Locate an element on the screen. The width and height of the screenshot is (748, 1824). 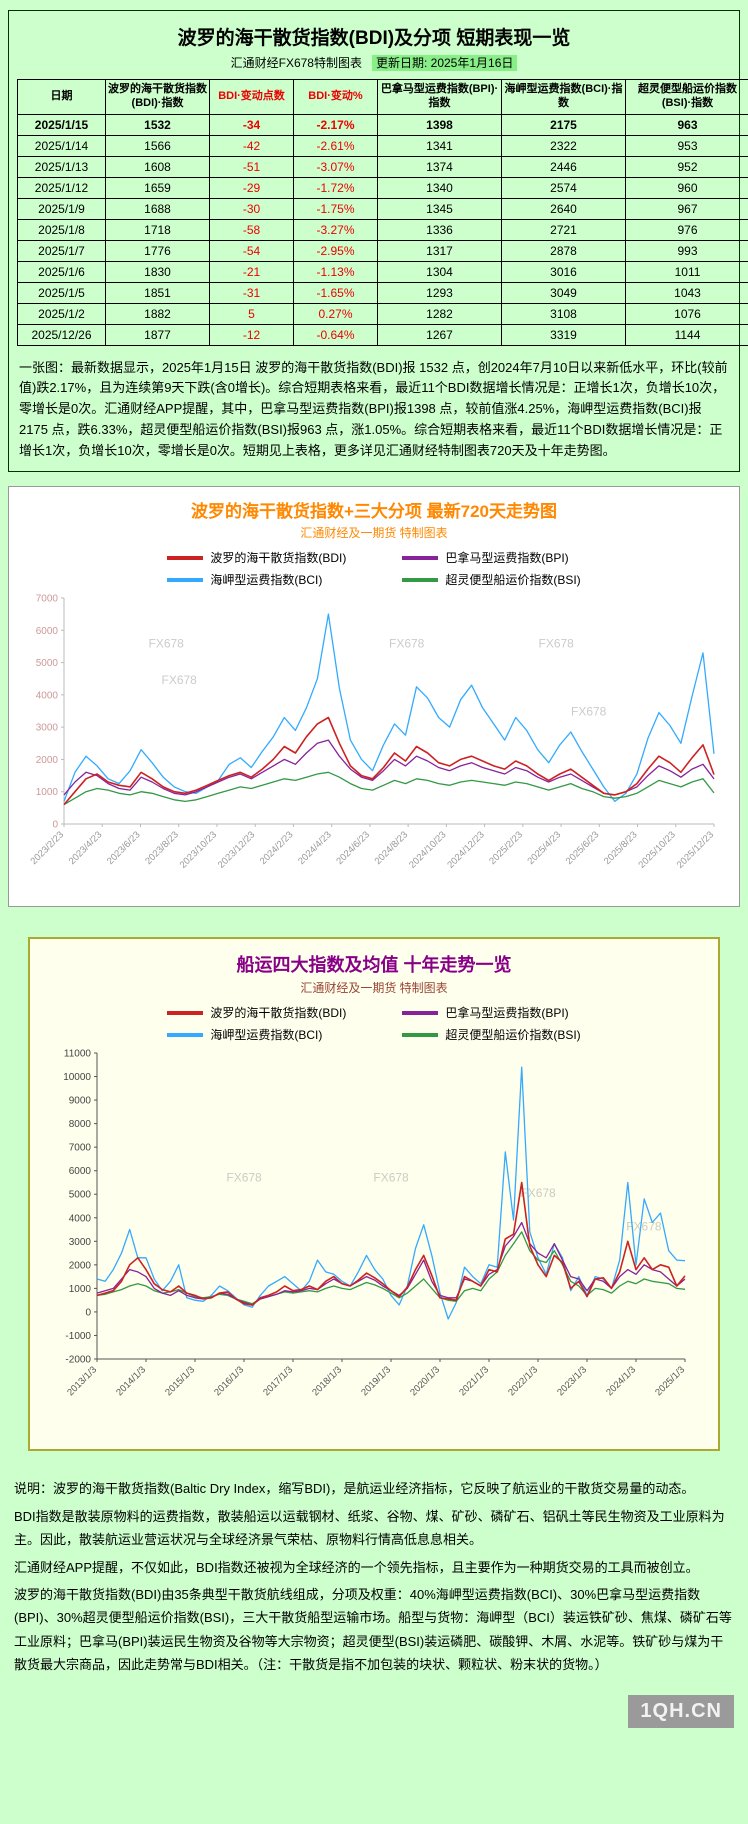
legend-item: 海岬型运费指数(BCI) is located at coordinates (256, 579).